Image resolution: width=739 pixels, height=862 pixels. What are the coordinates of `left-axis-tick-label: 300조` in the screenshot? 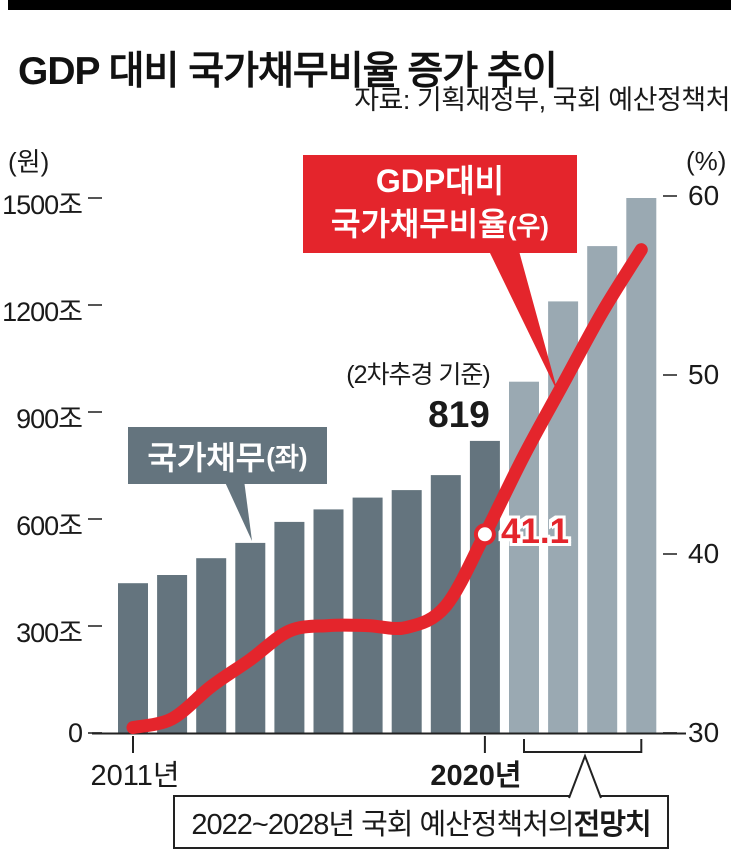 It's located at (49, 633).